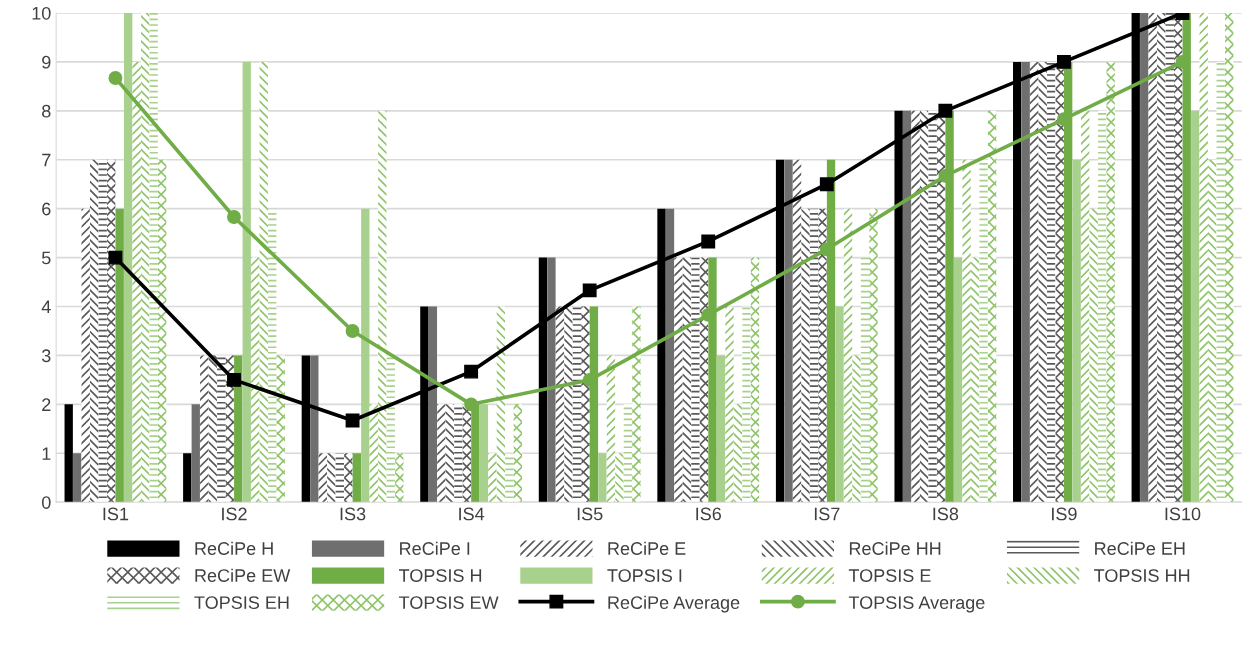 The height and width of the screenshot is (648, 1248). I want to click on legend-label: TOPSIS HH, so click(1142, 575).